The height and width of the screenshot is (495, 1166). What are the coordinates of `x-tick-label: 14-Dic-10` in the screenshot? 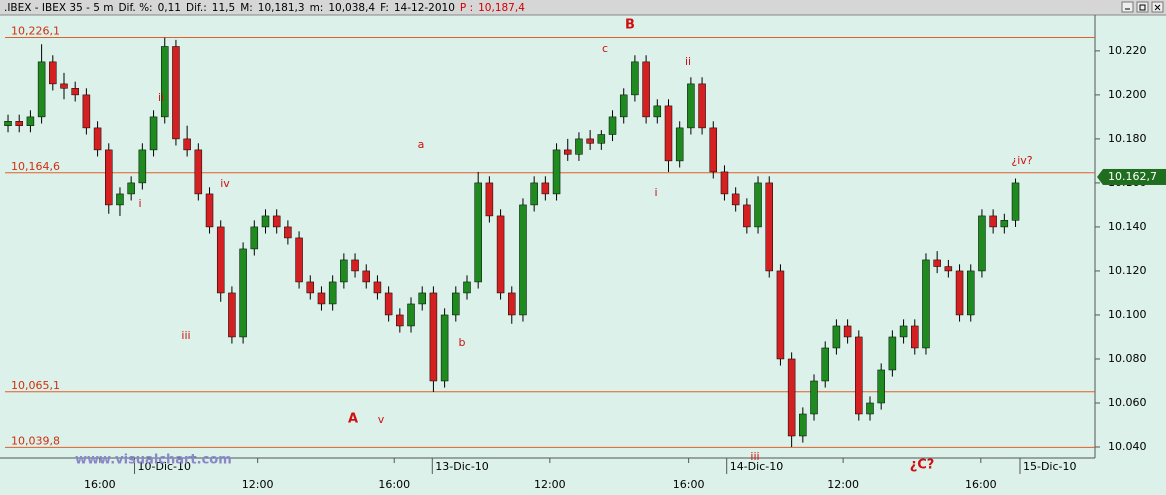 It's located at (757, 466).